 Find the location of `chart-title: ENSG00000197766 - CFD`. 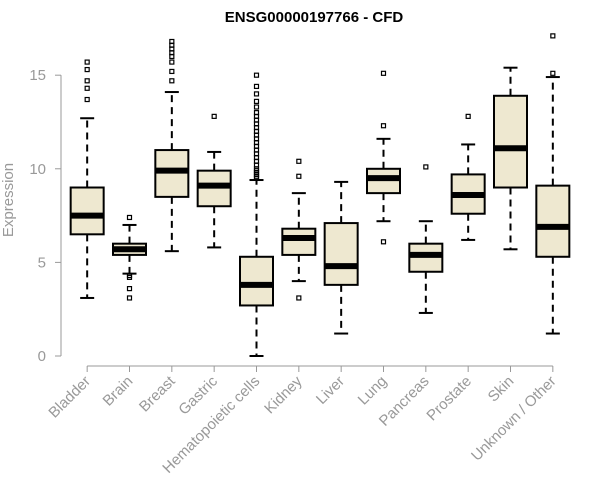

chart-title: ENSG00000197766 - CFD is located at coordinates (314, 17).